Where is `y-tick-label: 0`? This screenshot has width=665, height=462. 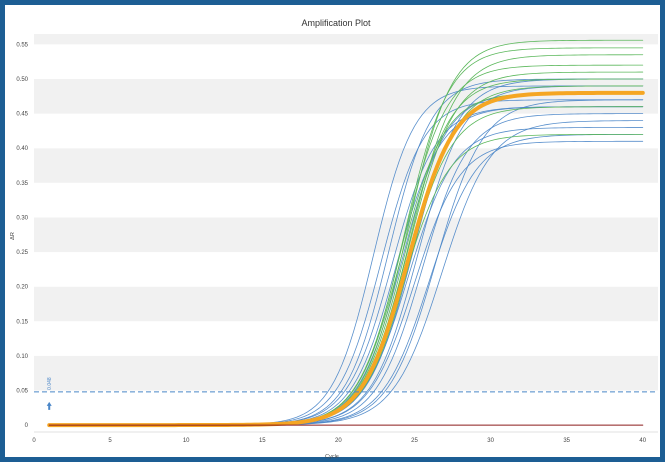 y-tick-label: 0 is located at coordinates (27, 426).